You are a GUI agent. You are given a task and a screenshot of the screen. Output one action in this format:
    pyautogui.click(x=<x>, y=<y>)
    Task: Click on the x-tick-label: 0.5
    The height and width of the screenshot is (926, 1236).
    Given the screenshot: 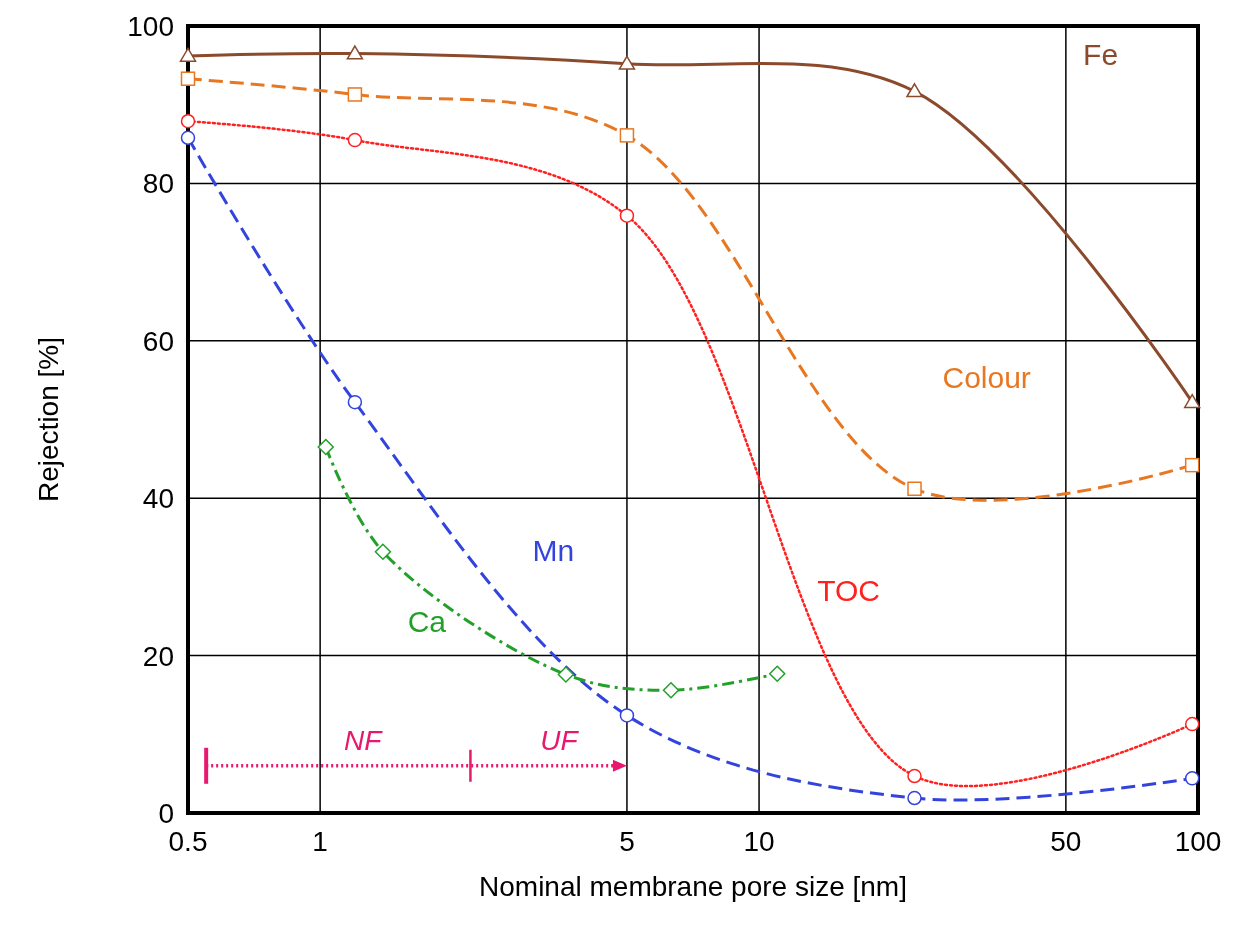 What is the action you would take?
    pyautogui.click(x=188, y=841)
    